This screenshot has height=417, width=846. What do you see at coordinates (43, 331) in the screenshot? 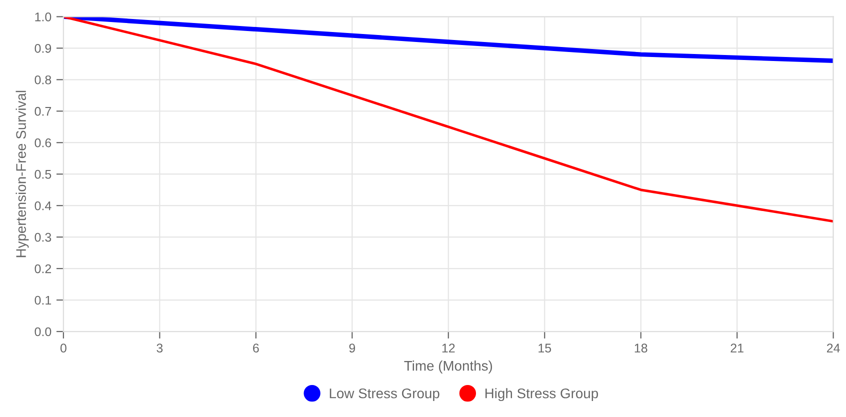
I see `y-tick-label: 0.0` at bounding box center [43, 331].